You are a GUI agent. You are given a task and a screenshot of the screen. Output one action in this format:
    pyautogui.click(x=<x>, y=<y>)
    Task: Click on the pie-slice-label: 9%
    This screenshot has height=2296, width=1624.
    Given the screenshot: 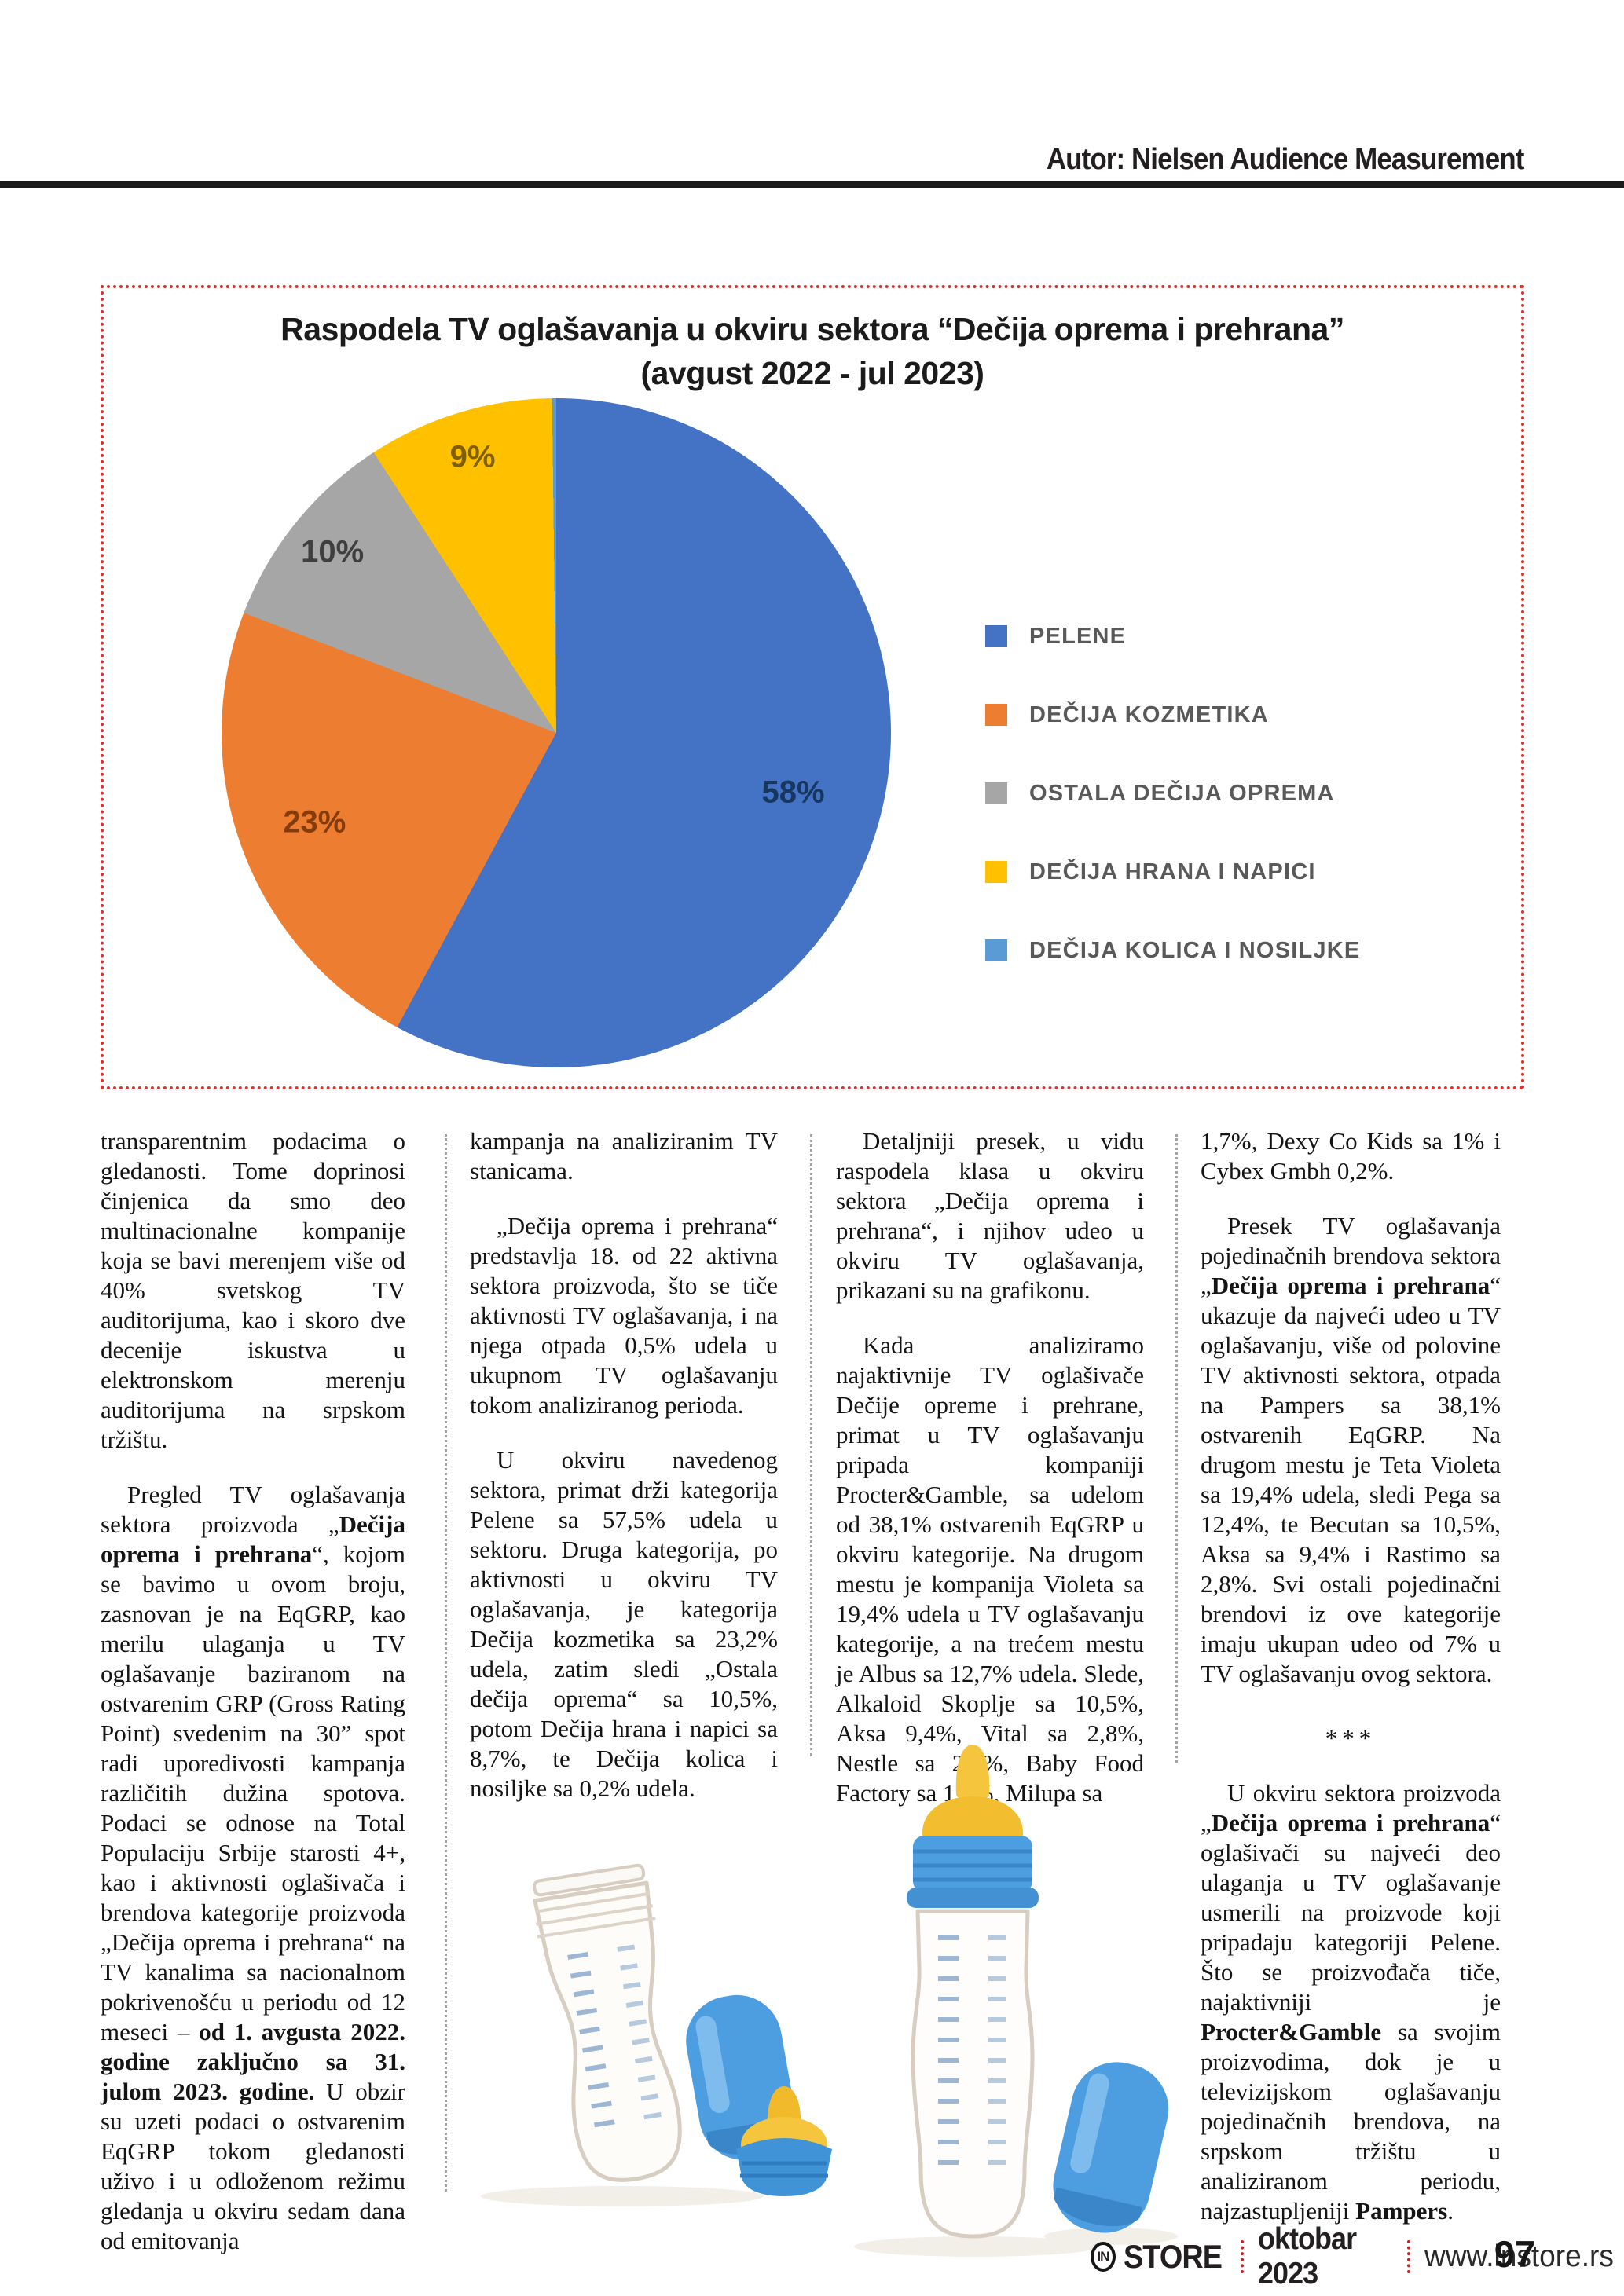 What is the action you would take?
    pyautogui.click(x=473, y=456)
    